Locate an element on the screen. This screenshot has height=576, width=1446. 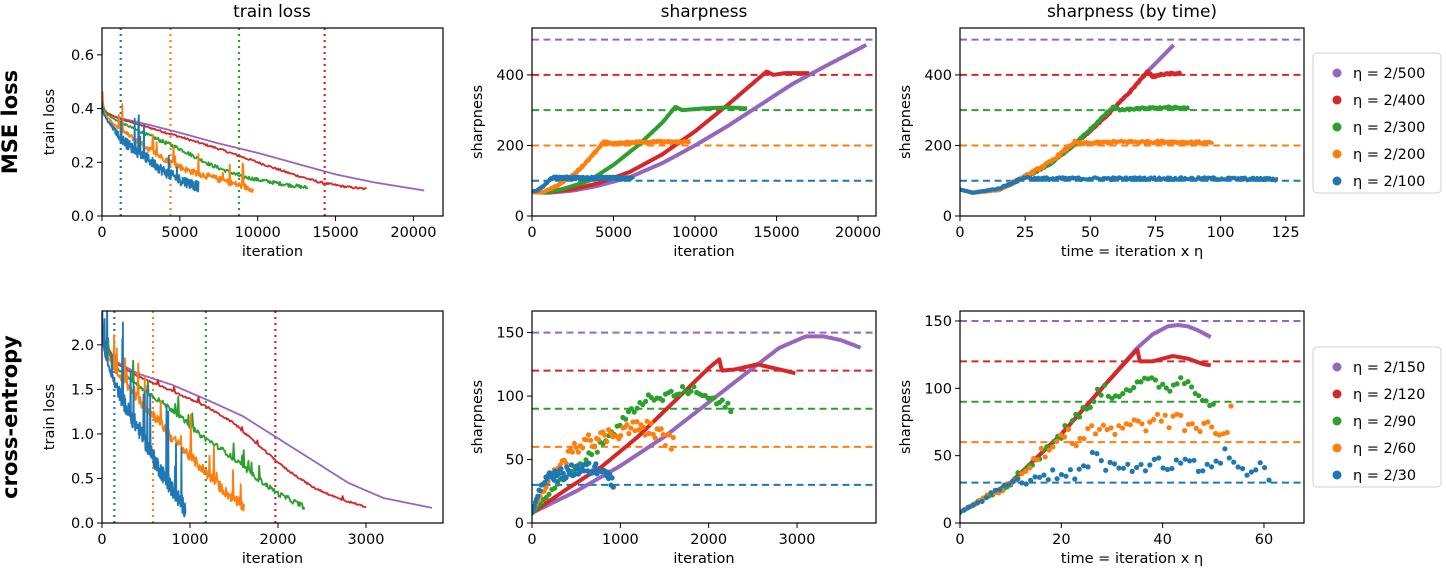
y-axis-label: train loss is located at coordinates (50, 122).